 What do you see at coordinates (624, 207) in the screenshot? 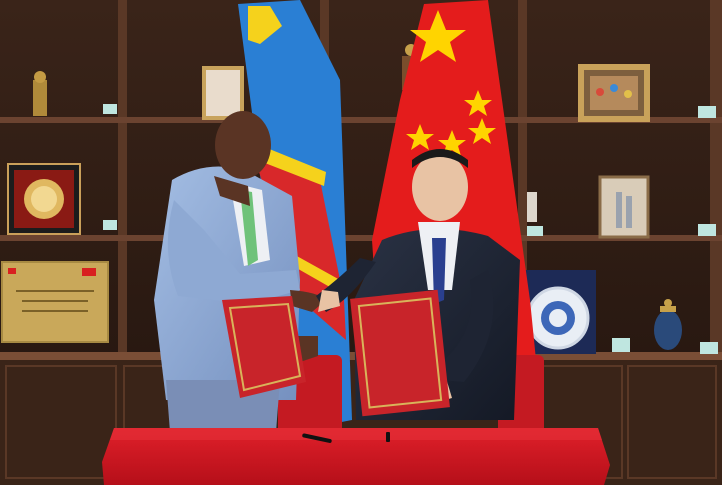
I see `framed-picture-right` at bounding box center [624, 207].